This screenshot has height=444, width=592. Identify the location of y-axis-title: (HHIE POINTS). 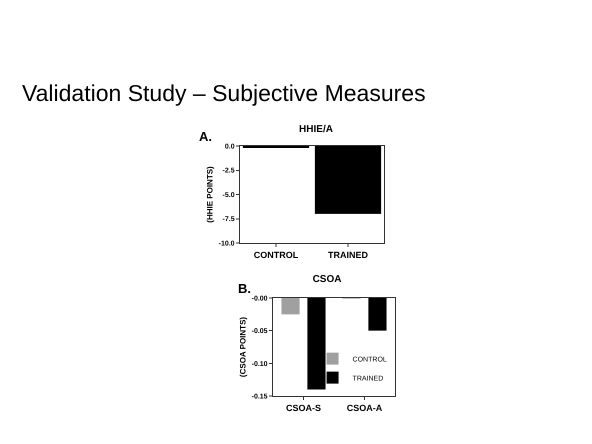
(209, 194).